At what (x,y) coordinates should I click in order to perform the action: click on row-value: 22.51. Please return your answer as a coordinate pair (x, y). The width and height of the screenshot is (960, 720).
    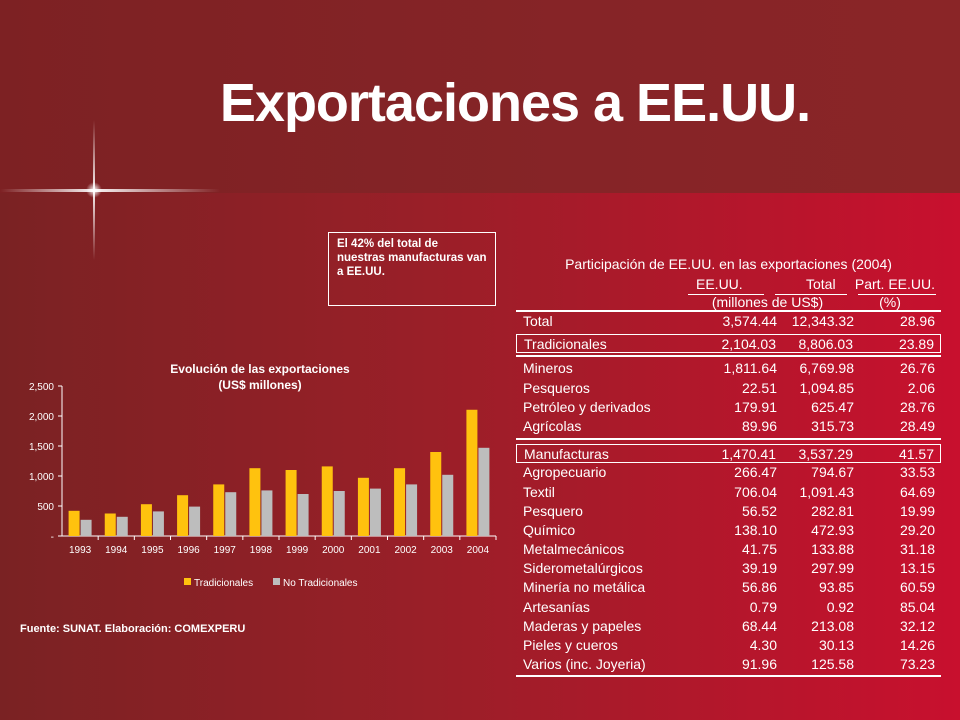
    Looking at the image, I should click on (759, 387).